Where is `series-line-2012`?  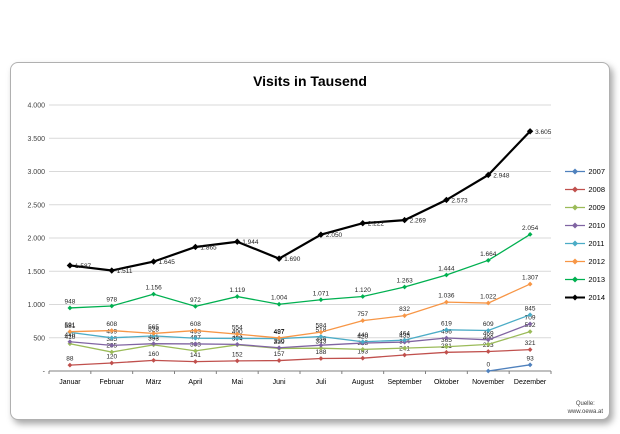
series-line-2012 is located at coordinates (300, 311).